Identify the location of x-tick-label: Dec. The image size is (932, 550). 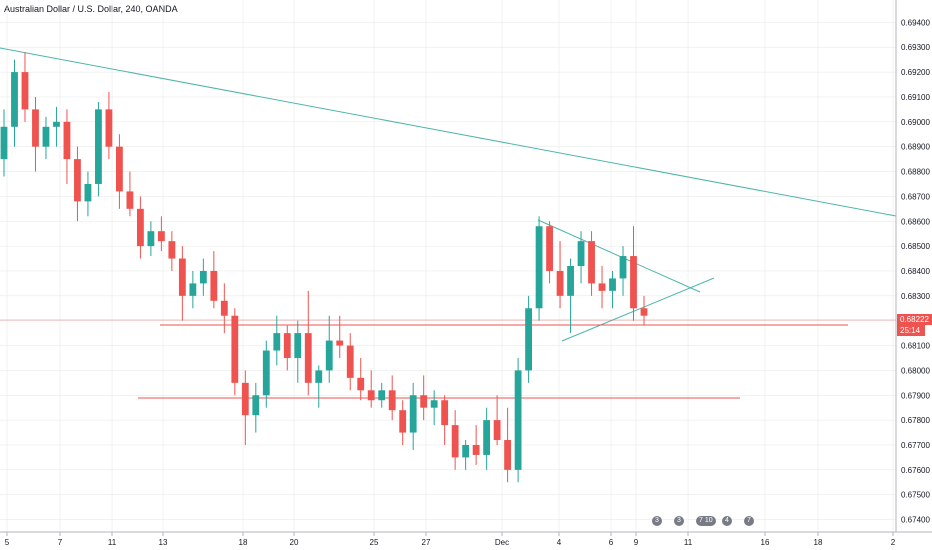
(502, 542).